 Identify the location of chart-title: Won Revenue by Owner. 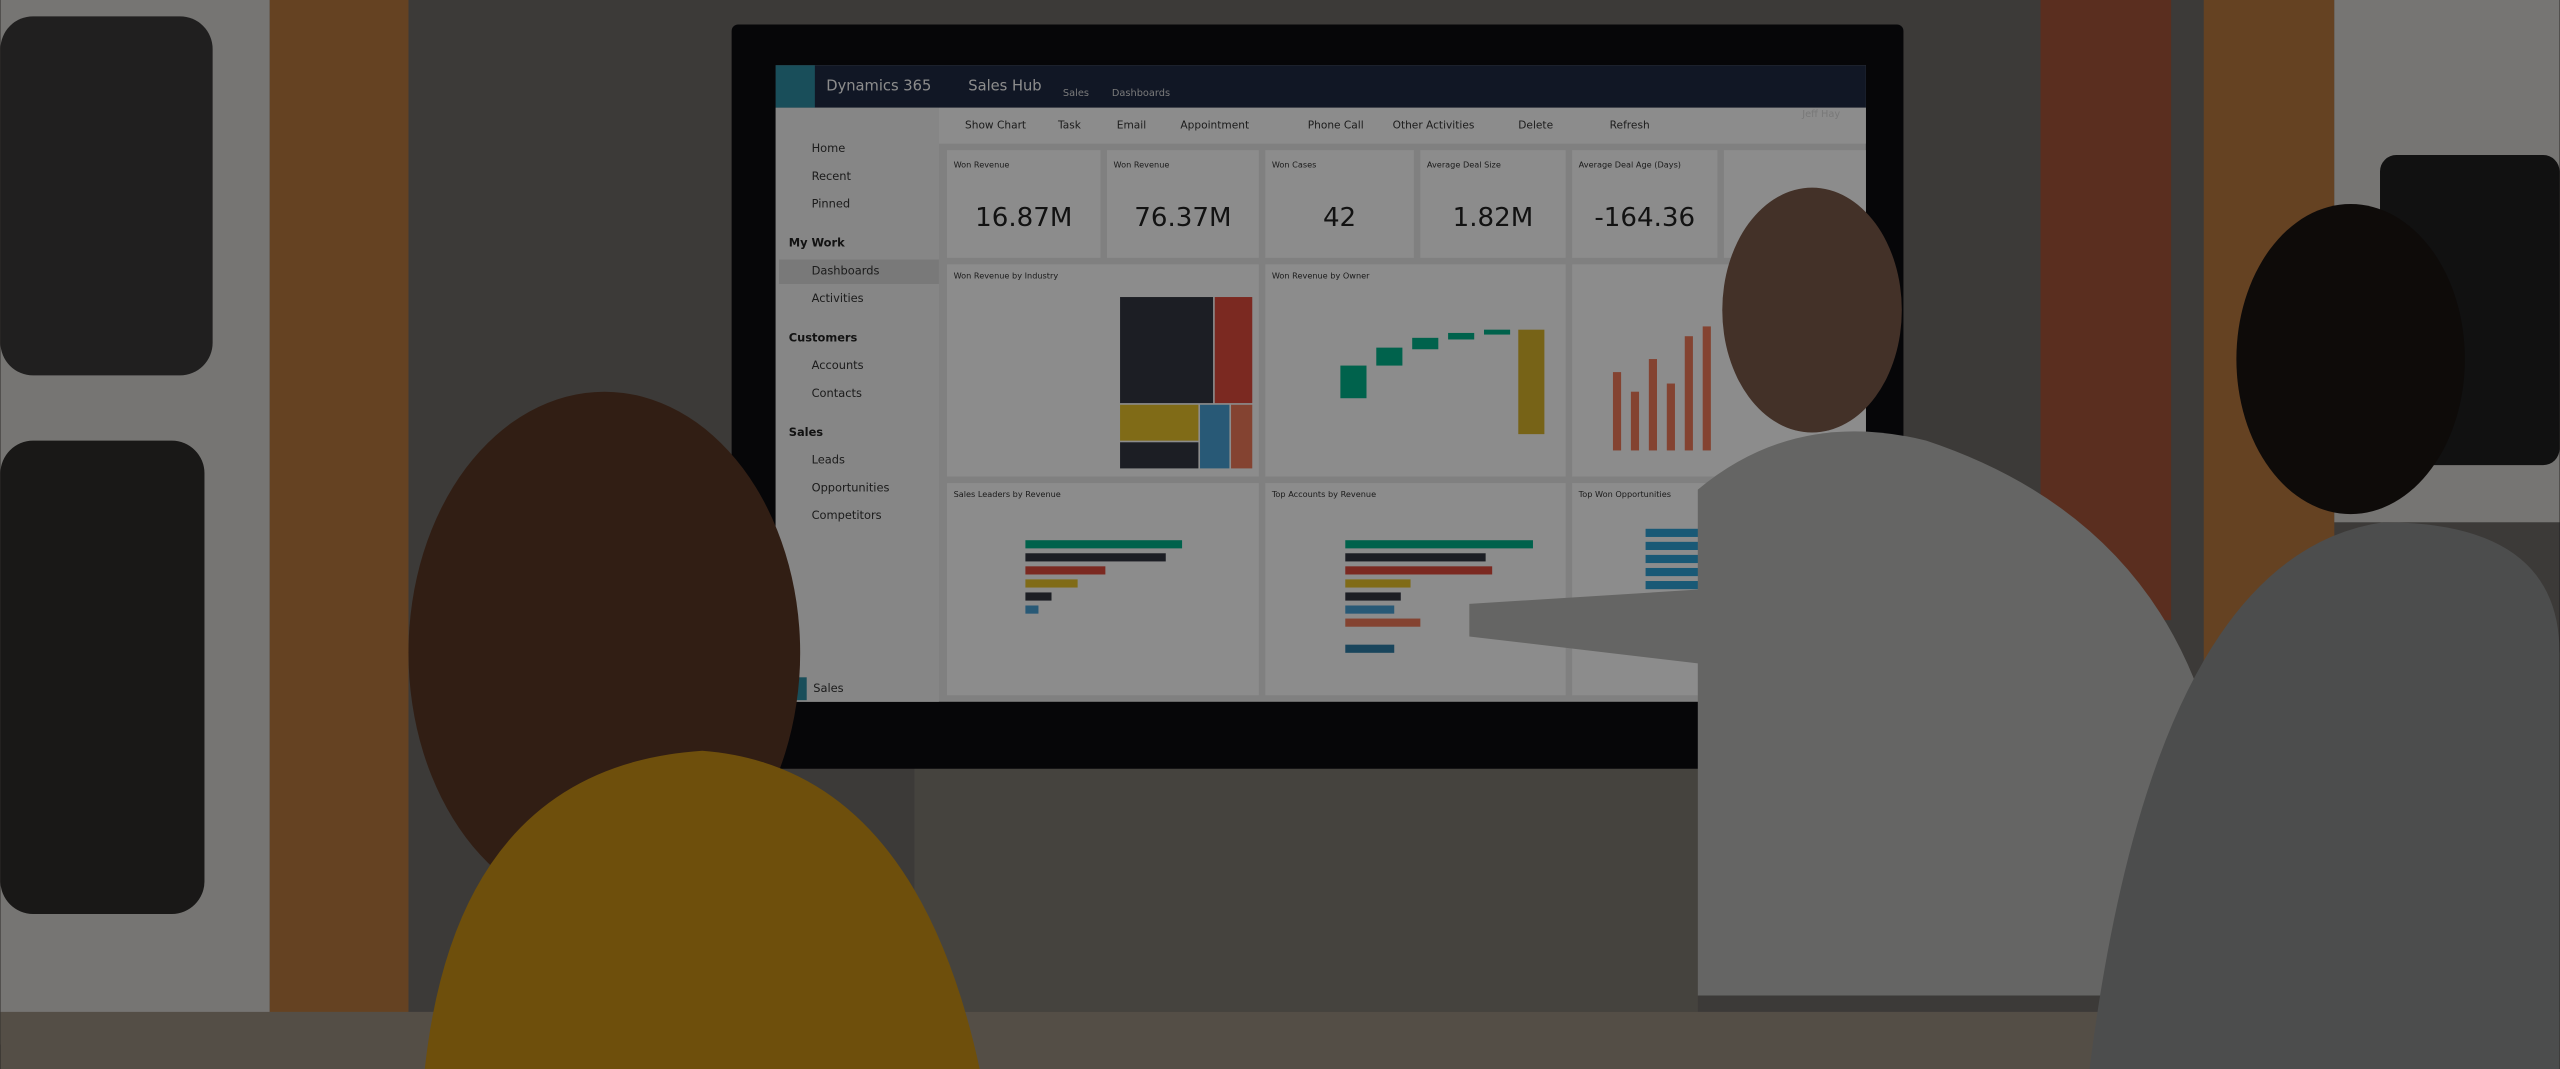
(1321, 275).